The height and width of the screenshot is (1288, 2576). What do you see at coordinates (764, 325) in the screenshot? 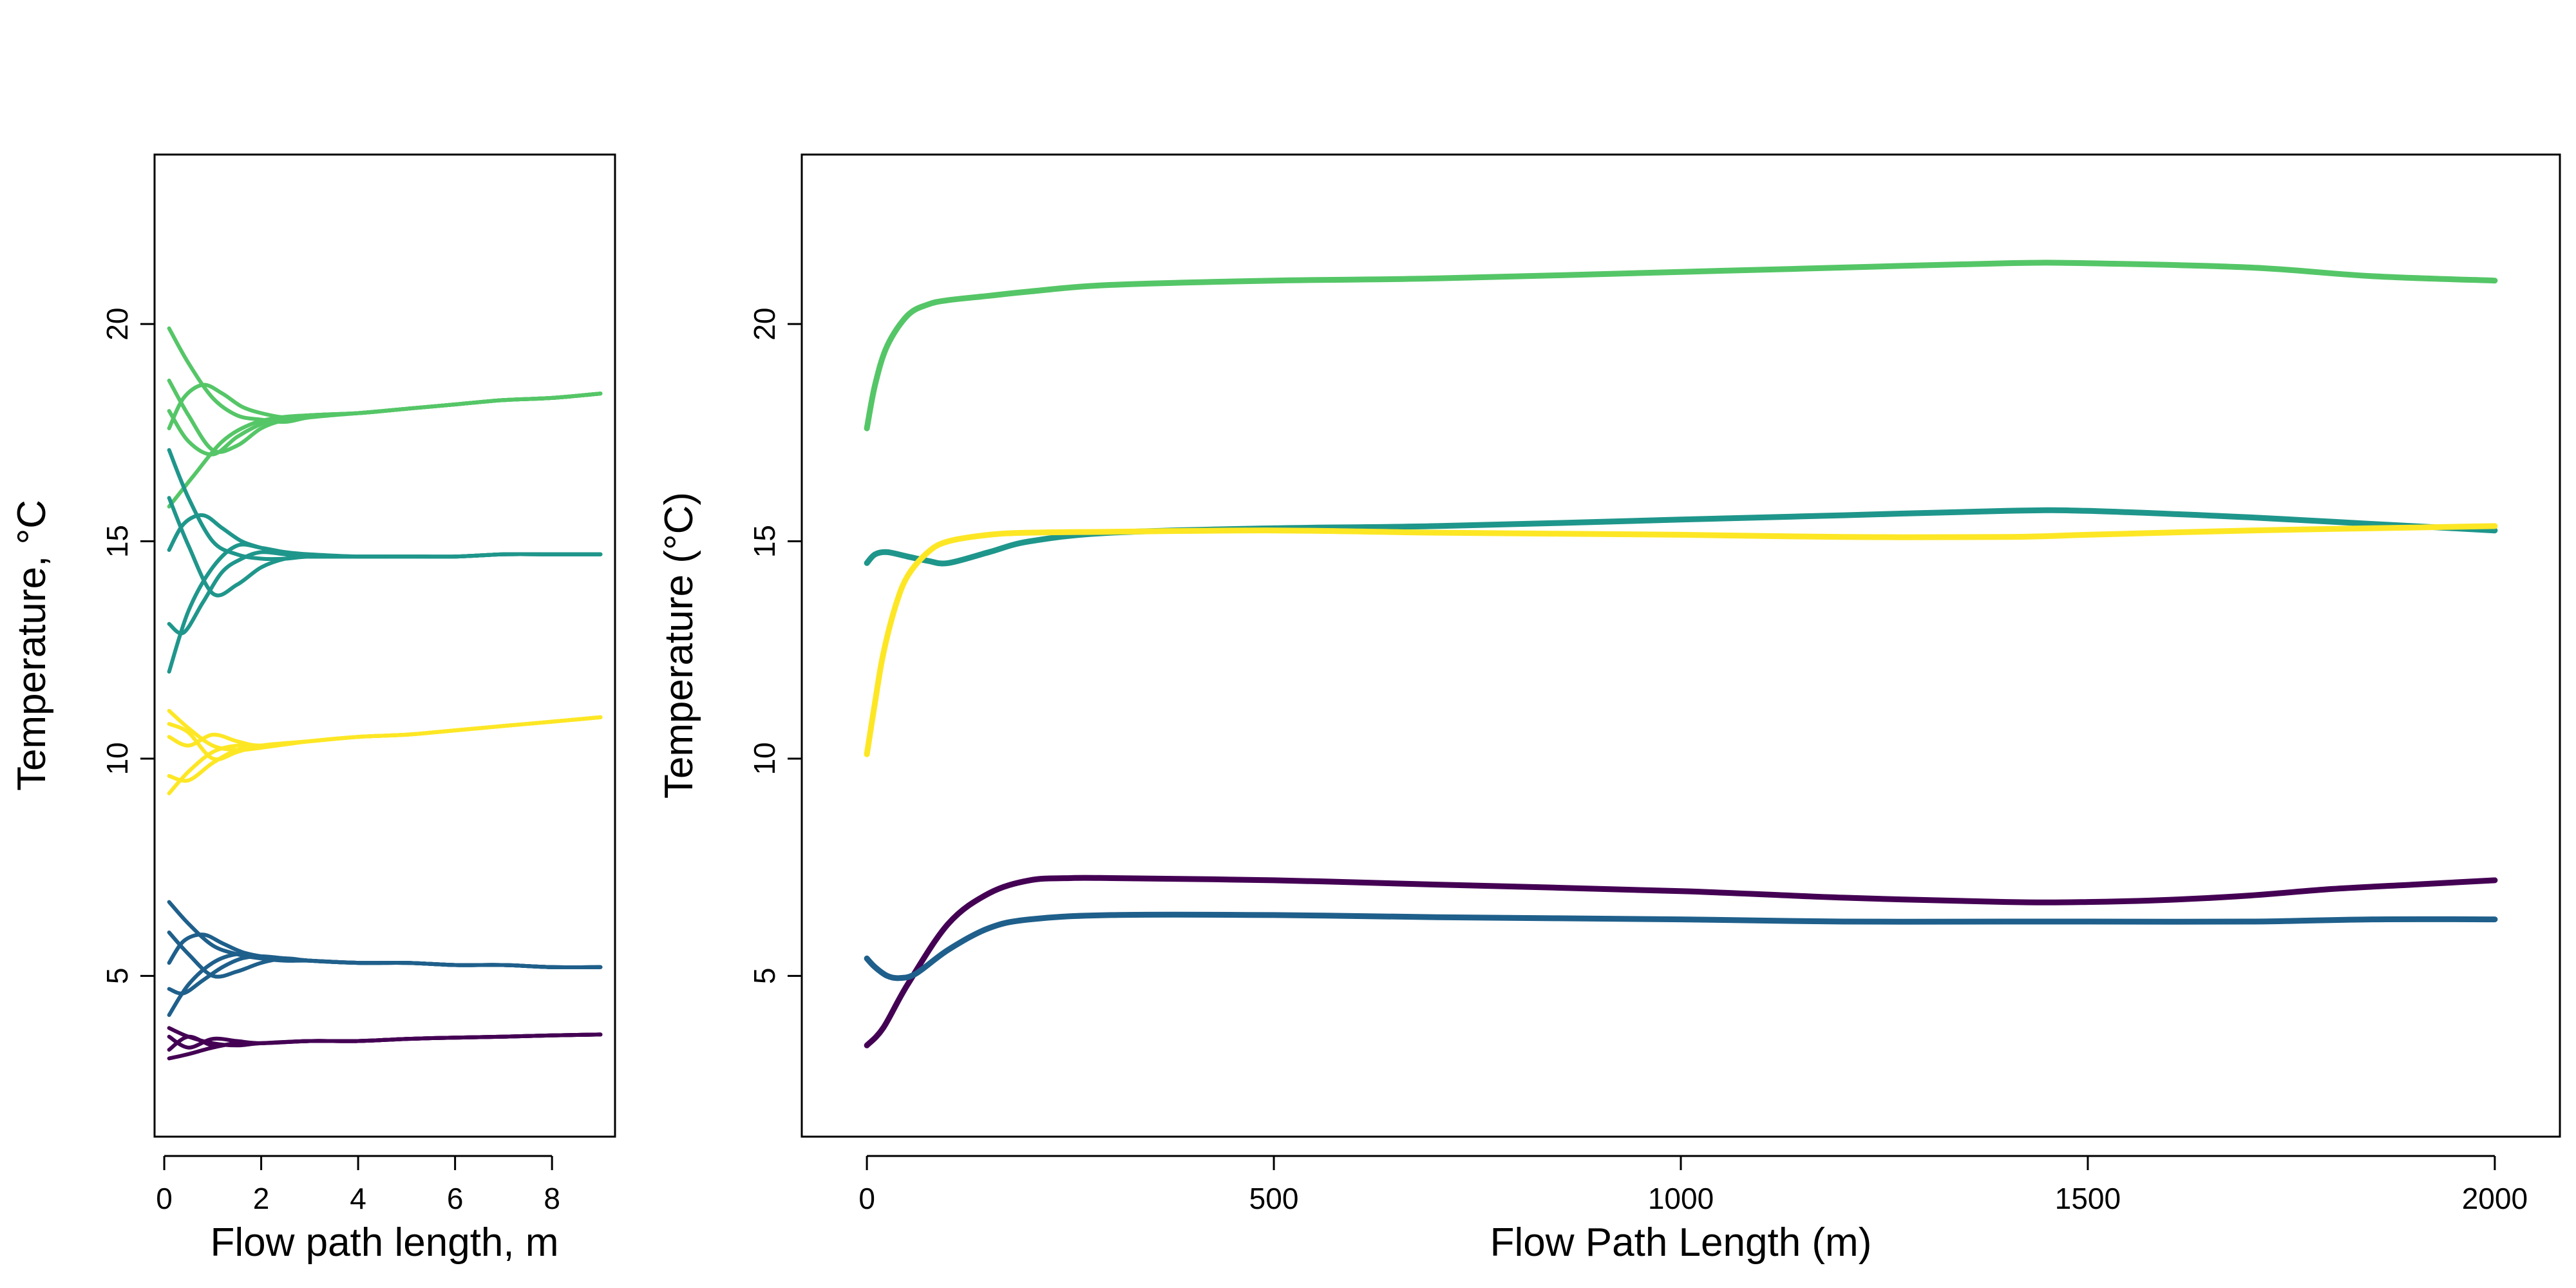
I see `right-y-tick-label: 20` at bounding box center [764, 325].